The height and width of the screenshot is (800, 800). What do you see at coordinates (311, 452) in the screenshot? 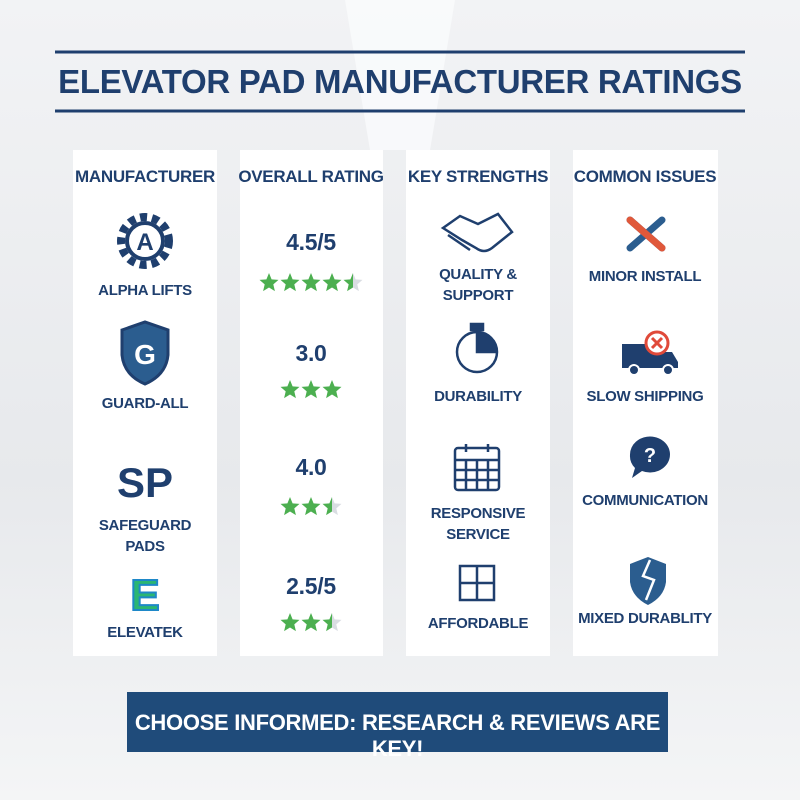
I see `star-rows` at bounding box center [311, 452].